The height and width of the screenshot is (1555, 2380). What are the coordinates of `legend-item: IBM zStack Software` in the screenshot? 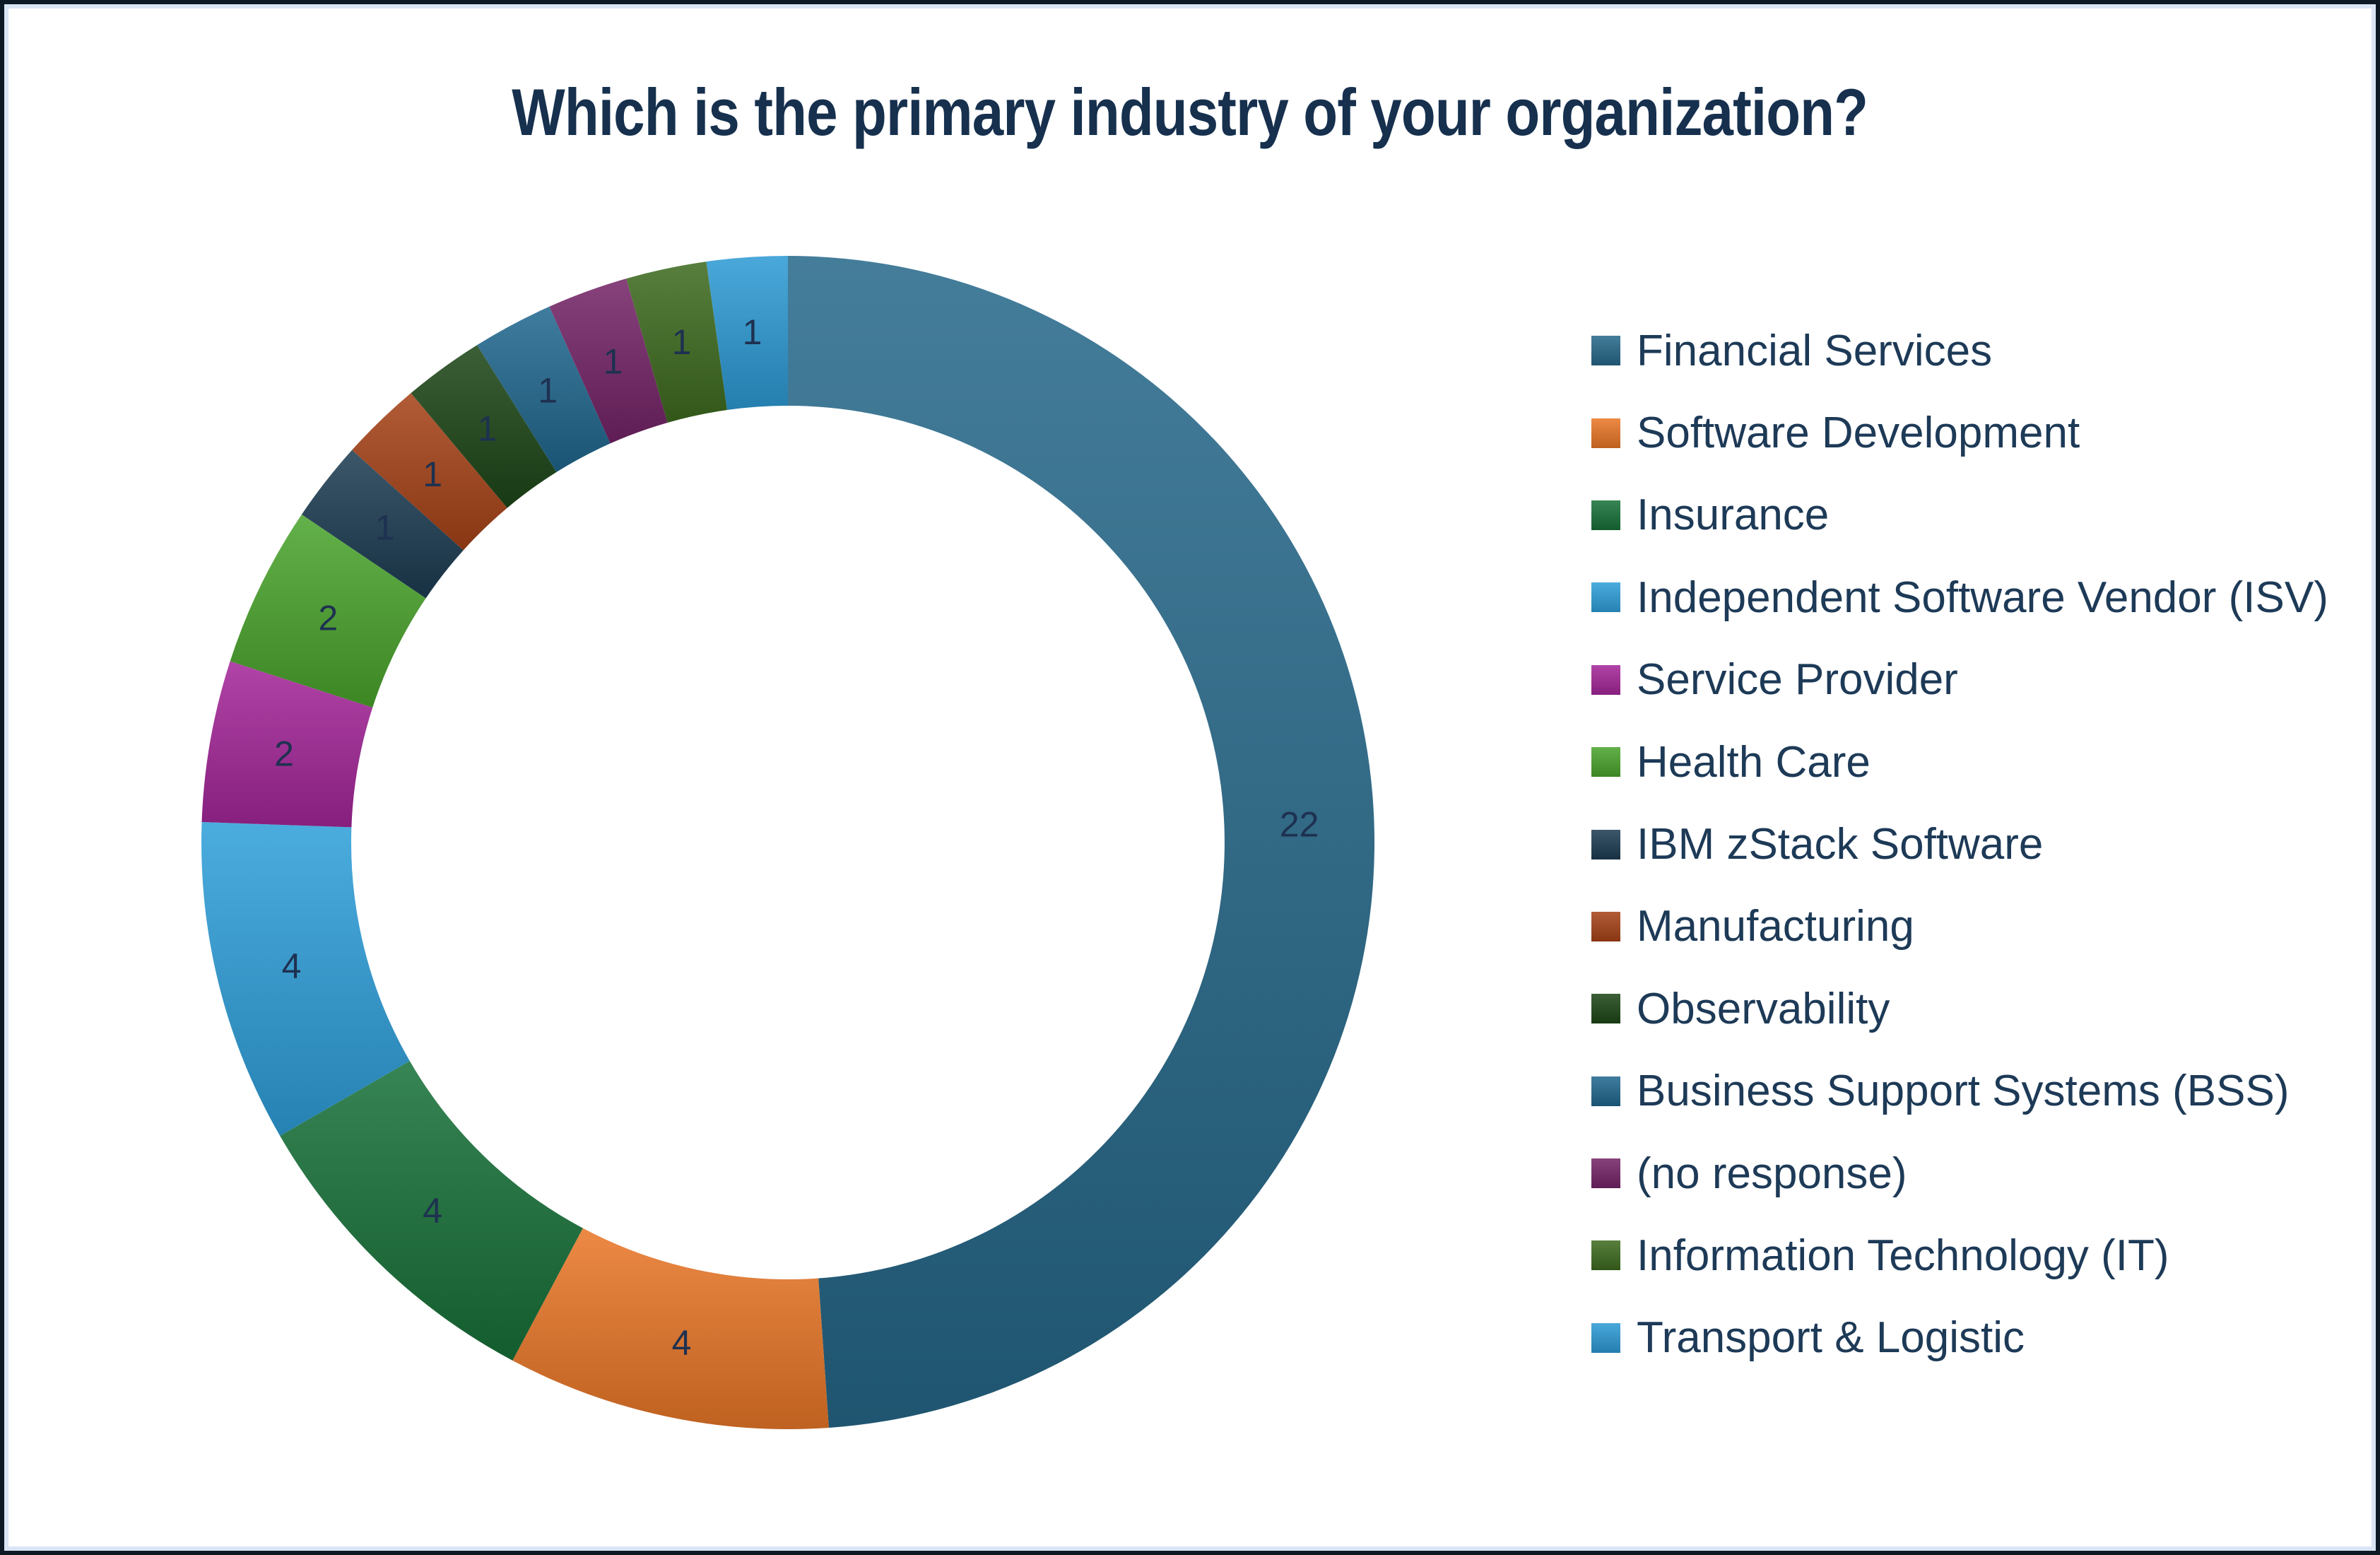 It's located at (1960, 844).